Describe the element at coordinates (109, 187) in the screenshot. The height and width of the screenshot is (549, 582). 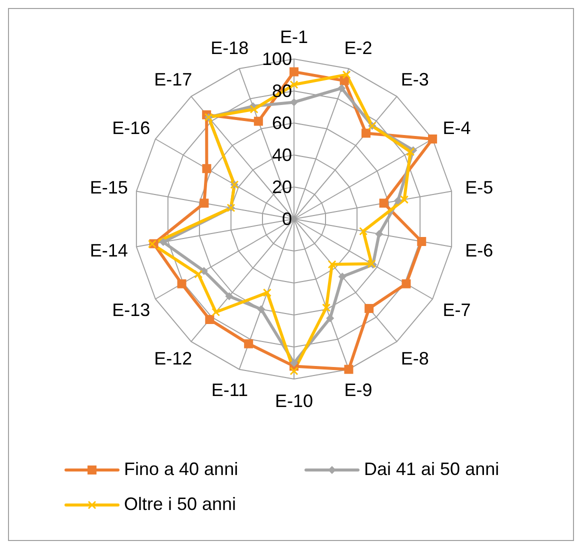
I see `spoke-label: E-15` at that location.